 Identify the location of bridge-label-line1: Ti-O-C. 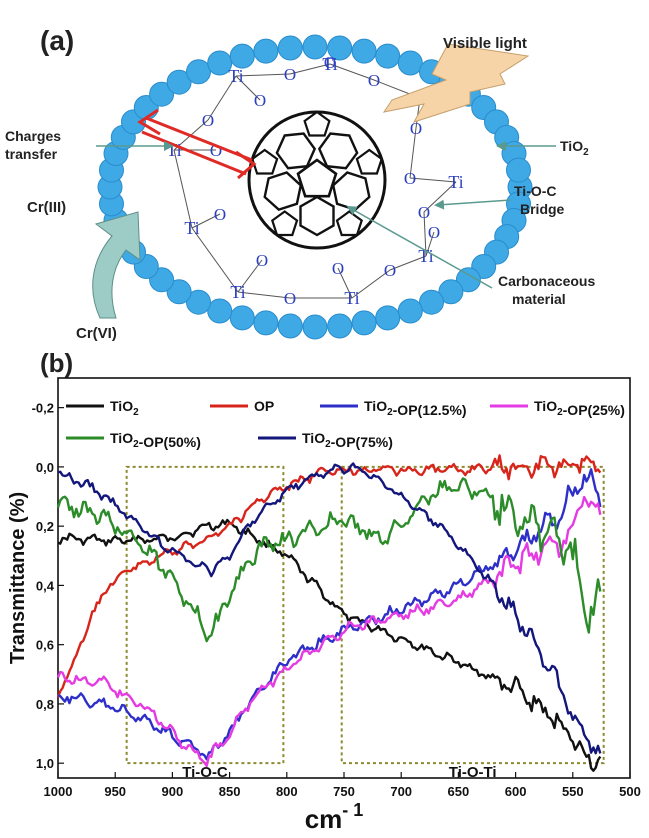
(535, 191).